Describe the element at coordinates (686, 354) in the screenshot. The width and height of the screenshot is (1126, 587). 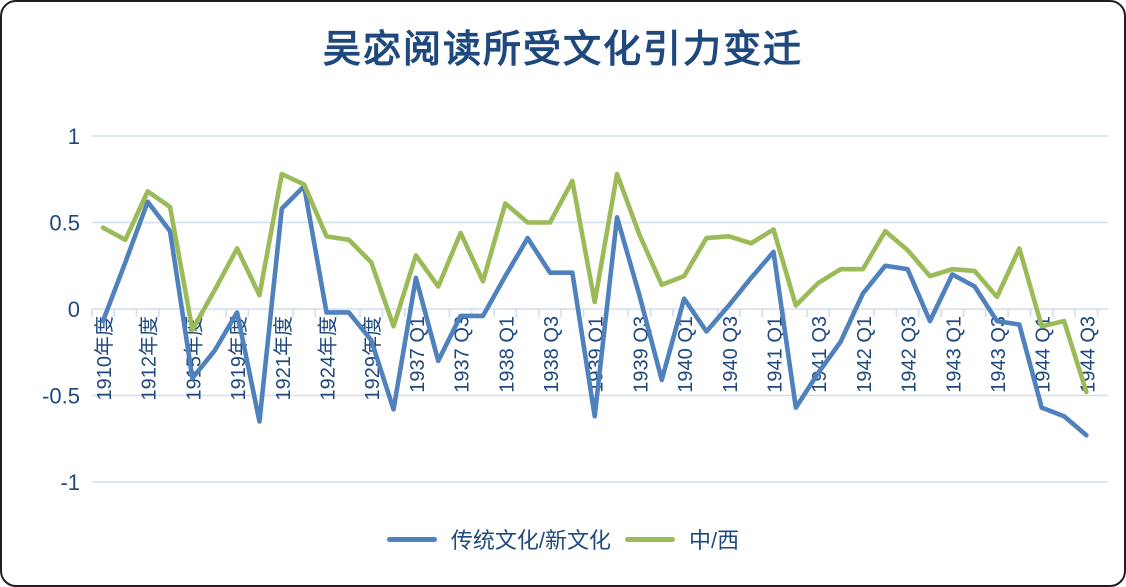
I see `x-tick-label: 1940 Q1` at that location.